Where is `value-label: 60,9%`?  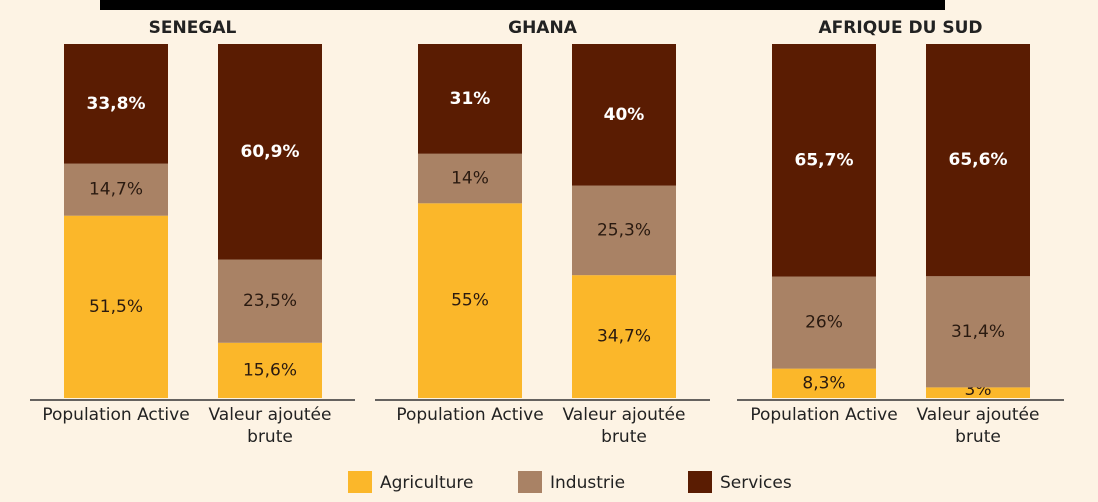 value-label: 60,9% is located at coordinates (270, 152).